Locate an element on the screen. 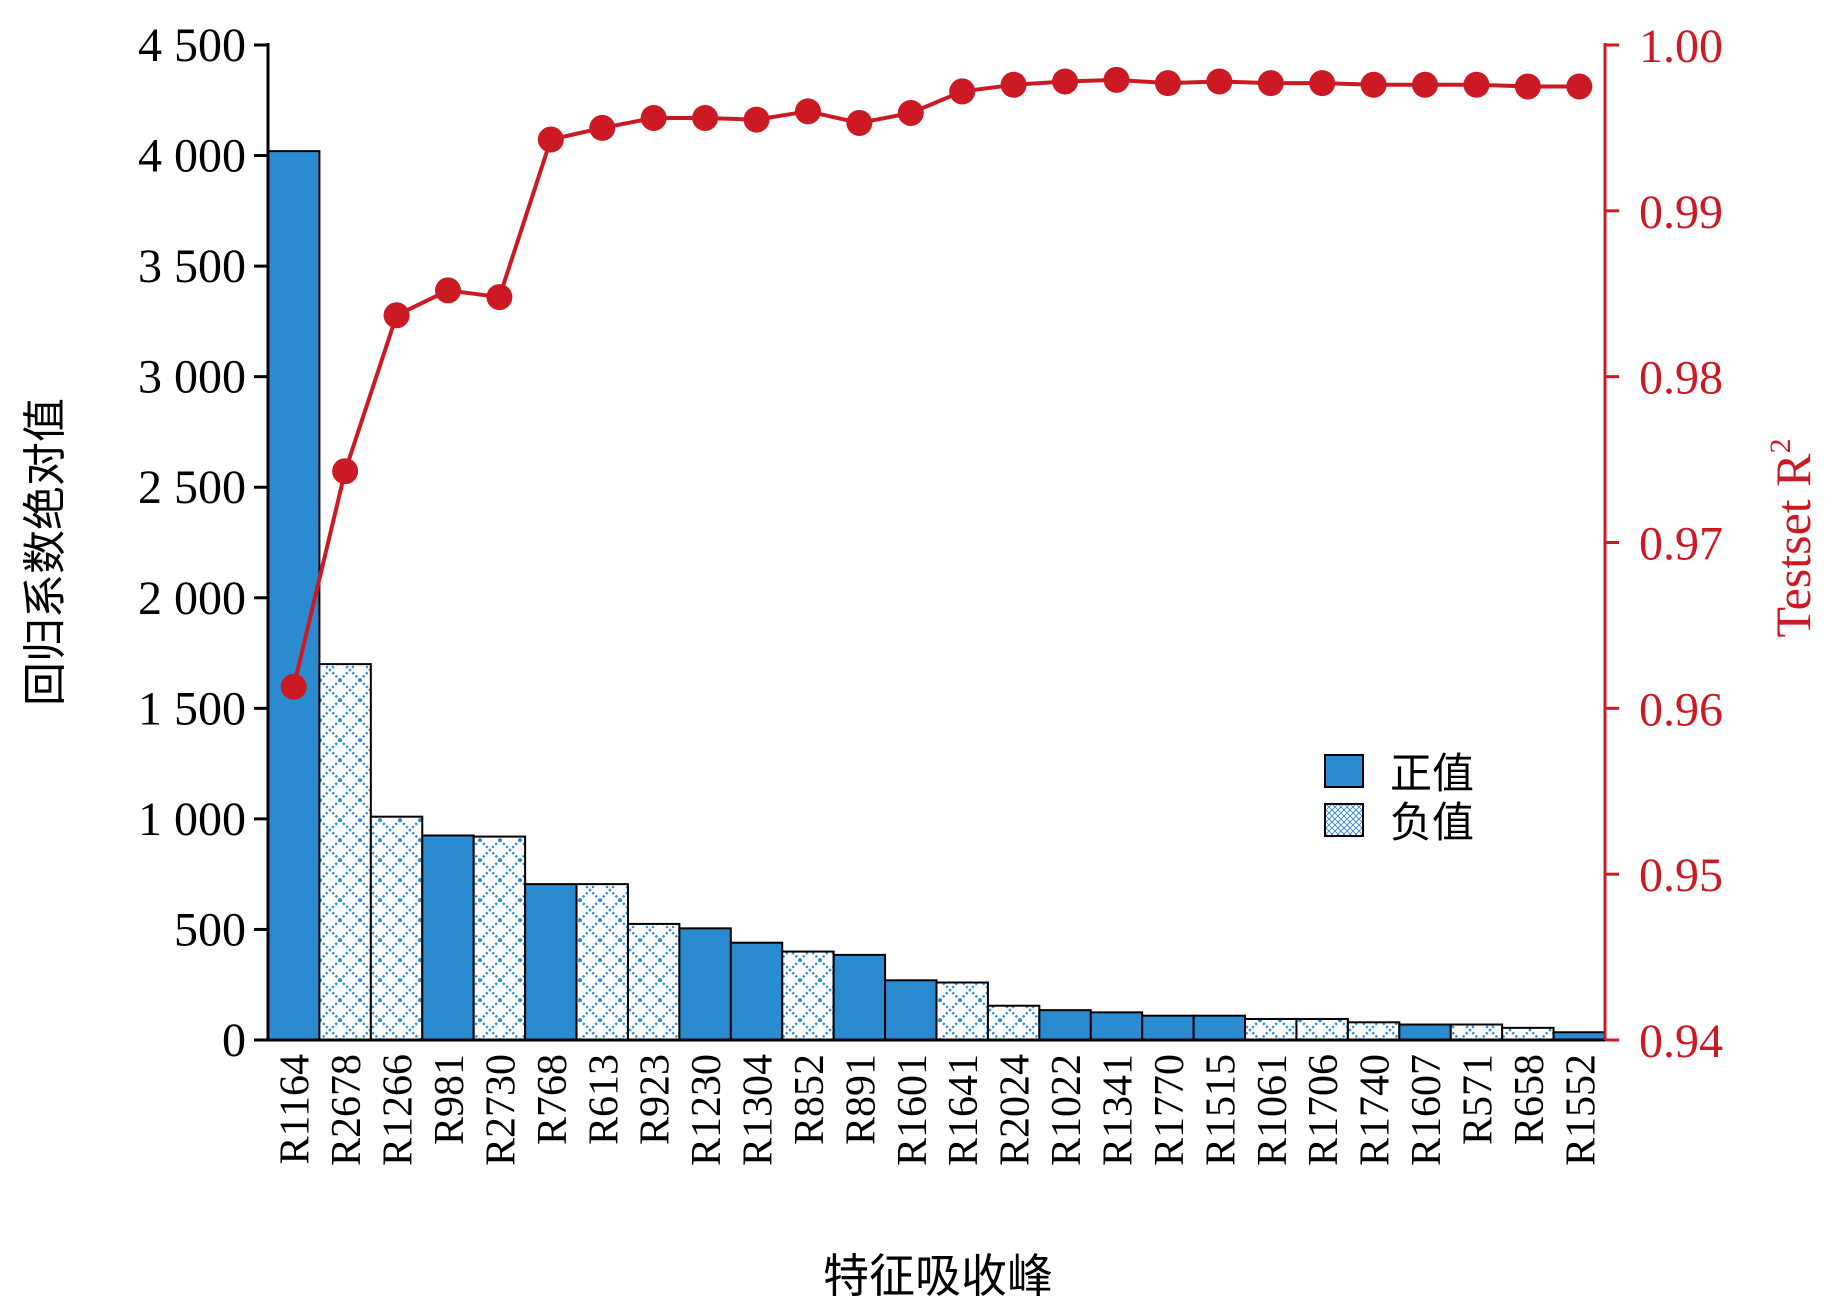  r2-point-R2024 is located at coordinates (1013, 84).